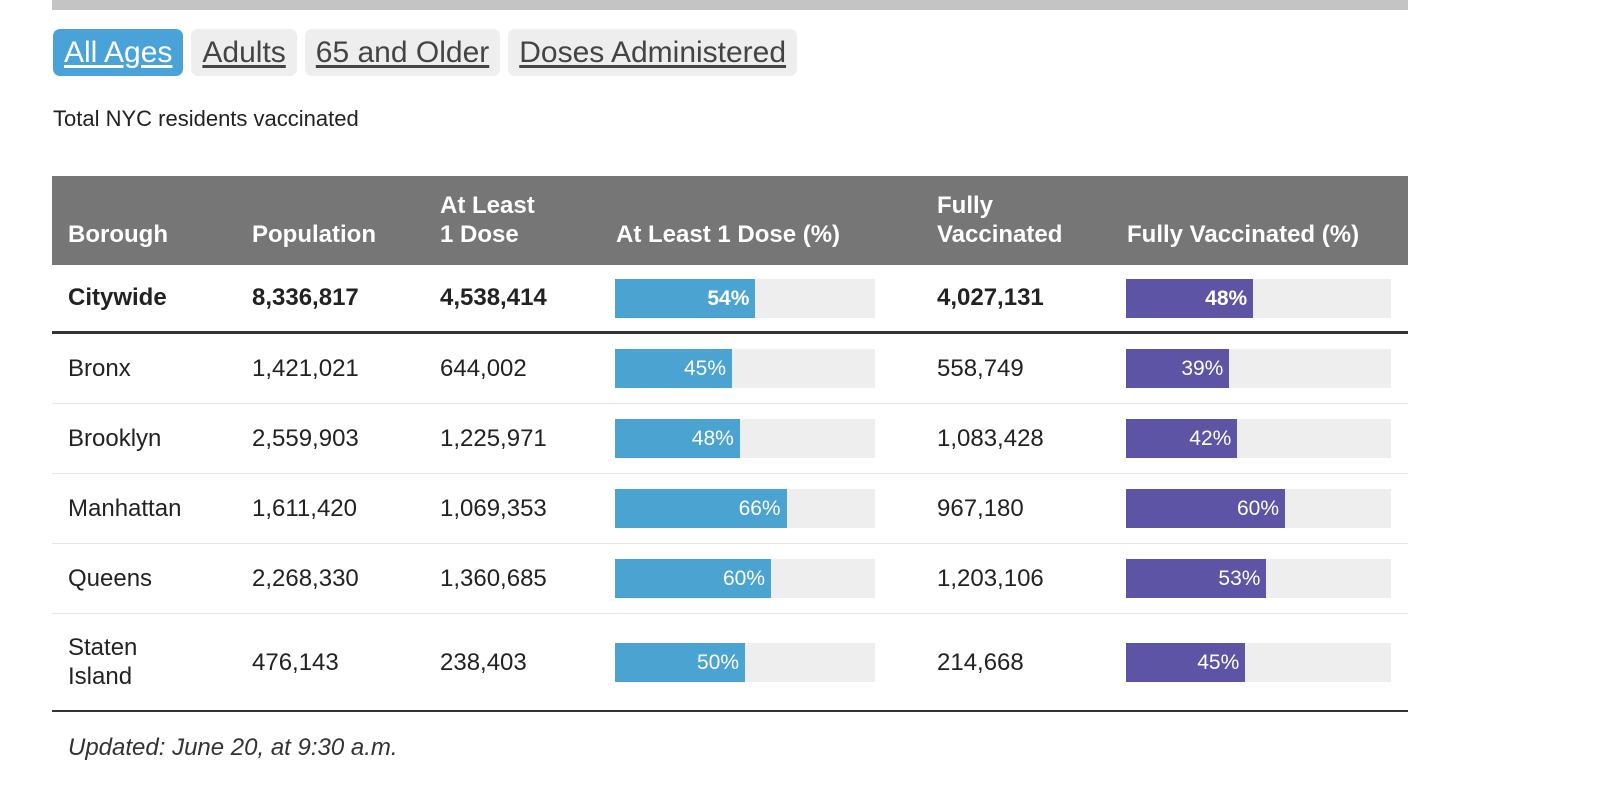 This screenshot has height=806, width=1620. I want to click on dose1-bar-fill: 54%, so click(685, 298).